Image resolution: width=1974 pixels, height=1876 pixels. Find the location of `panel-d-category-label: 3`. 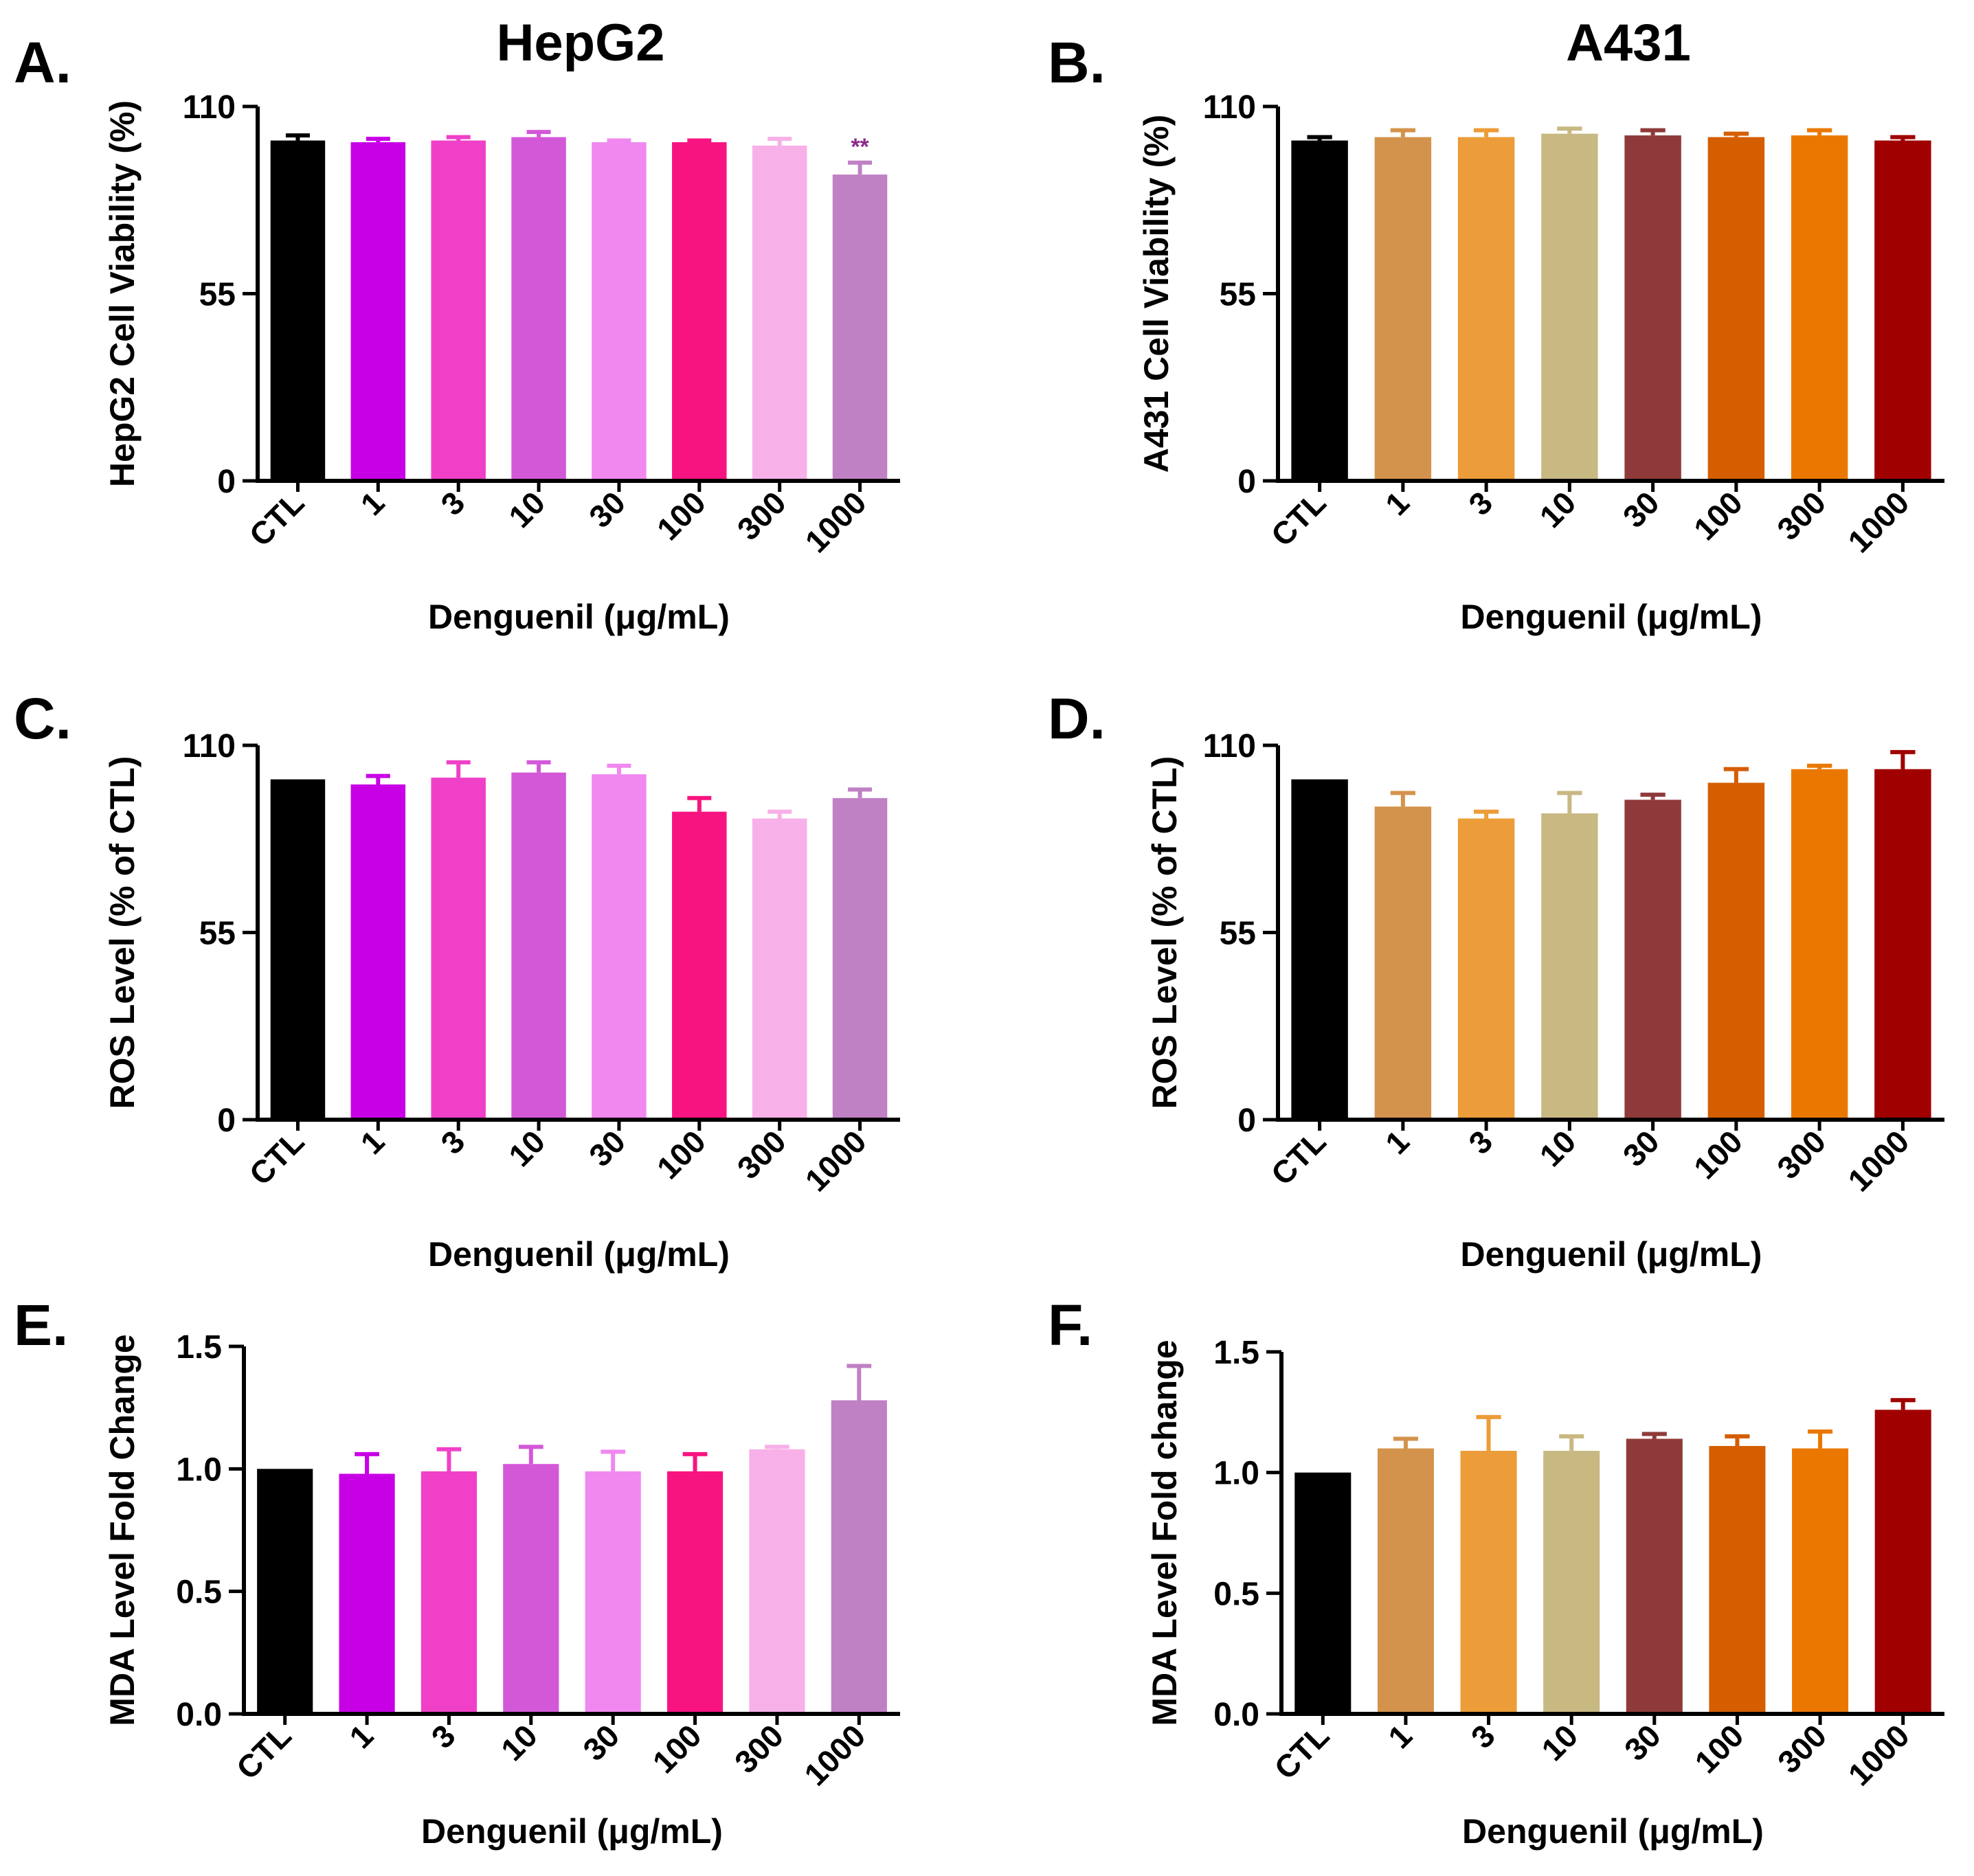

panel-d-category-label: 3 is located at coordinates (1480, 1142).